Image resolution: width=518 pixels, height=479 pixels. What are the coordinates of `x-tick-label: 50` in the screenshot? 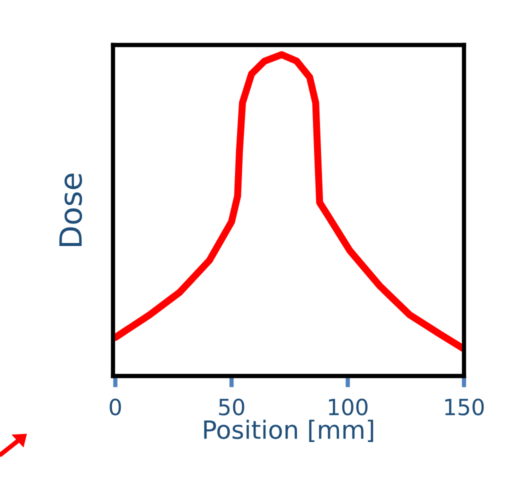 It's located at (231, 407).